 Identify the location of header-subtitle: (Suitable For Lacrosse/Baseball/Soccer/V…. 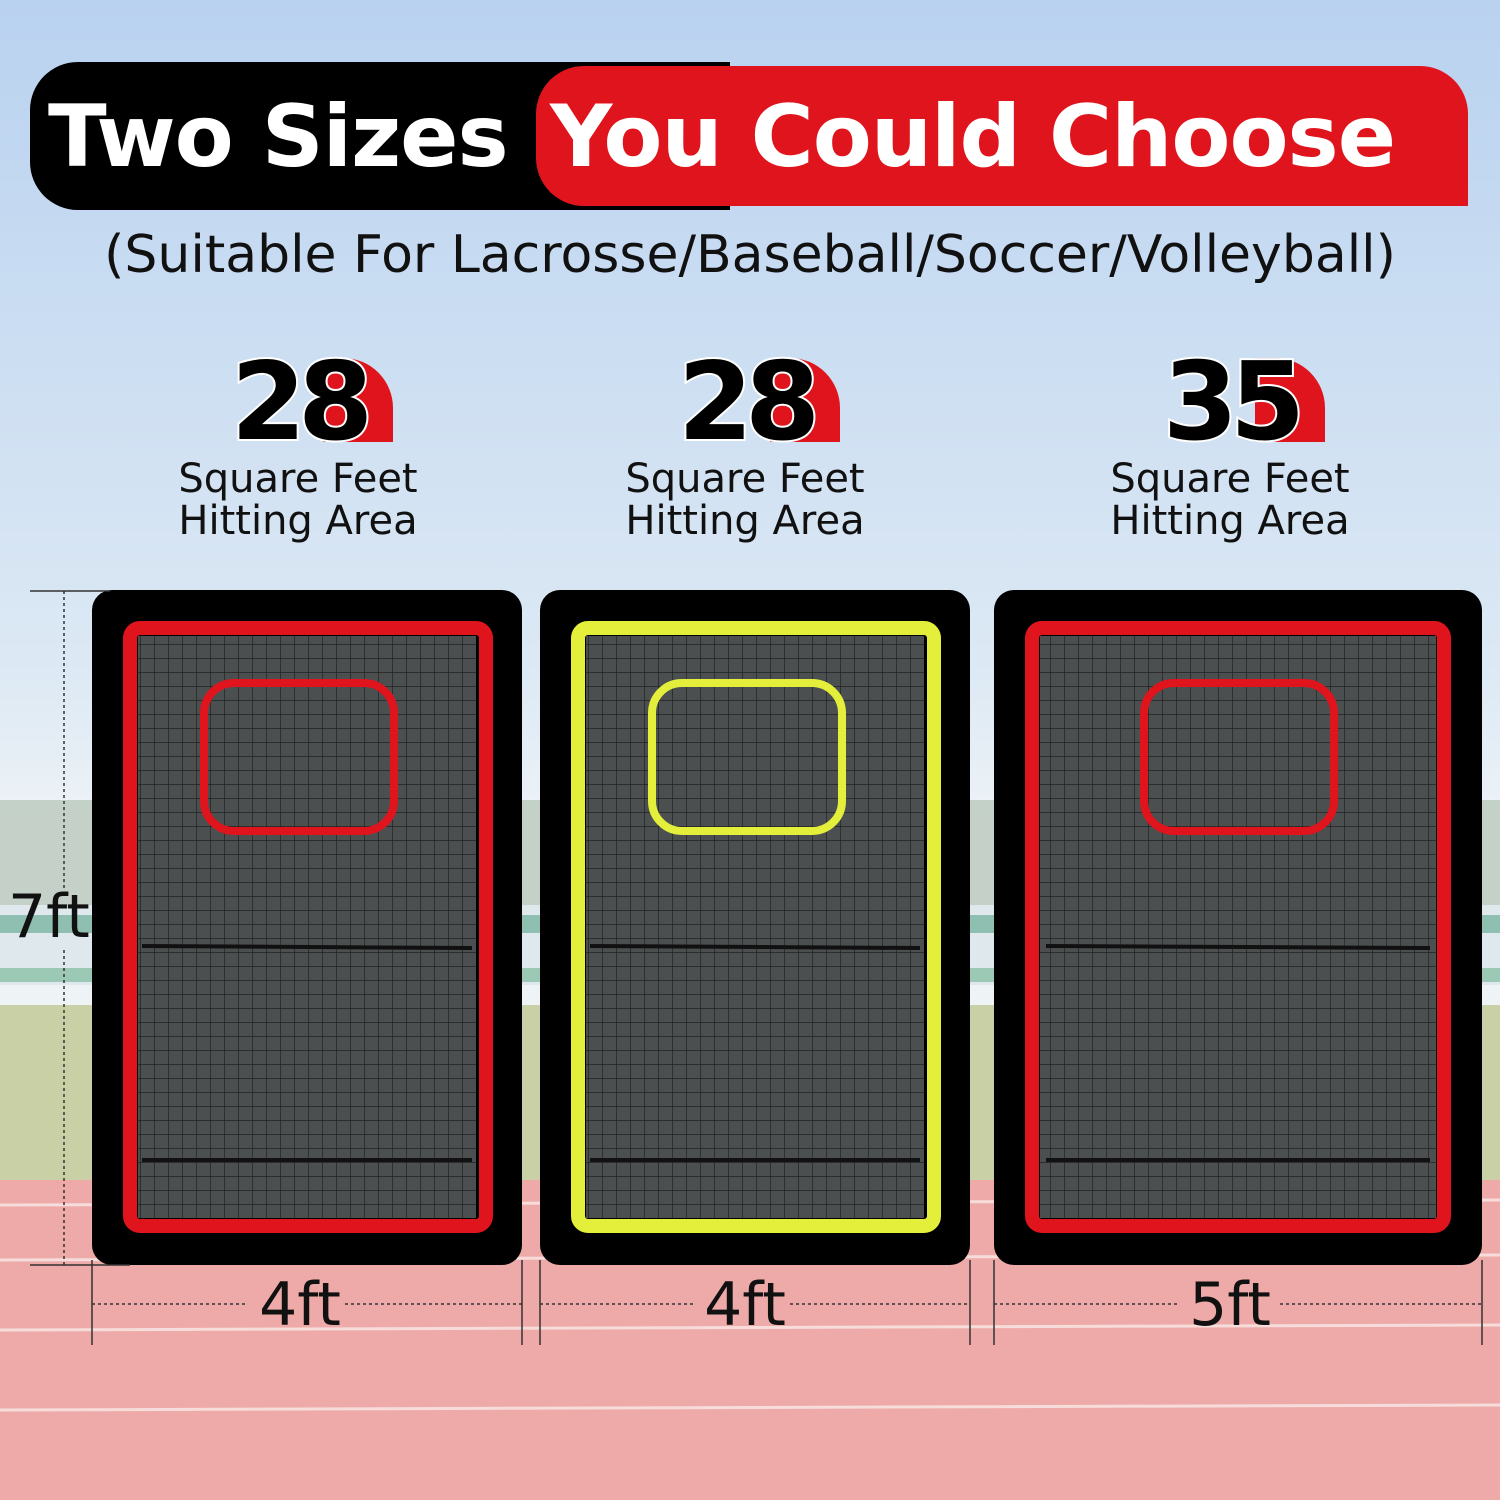
(750, 255).